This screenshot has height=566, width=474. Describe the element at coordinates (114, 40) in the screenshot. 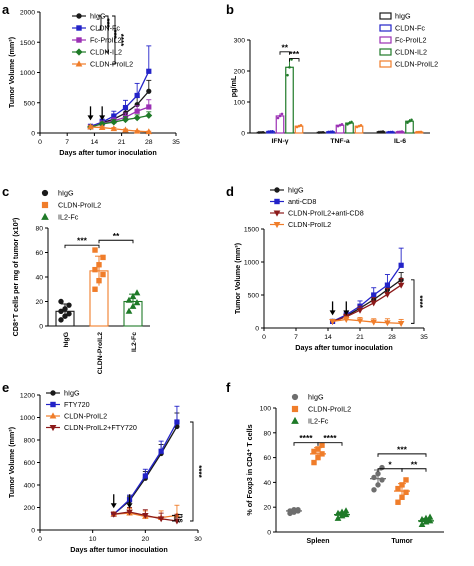

I see `sig-bracket-a-outer` at that location.